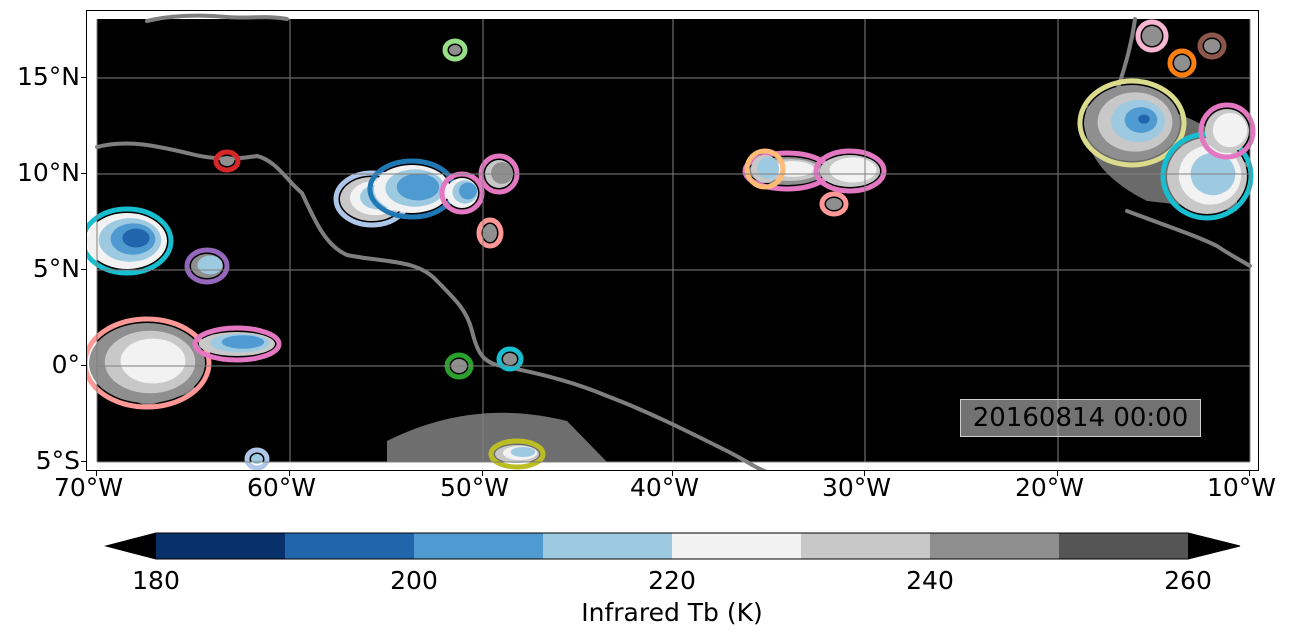  Describe the element at coordinates (89, 487) in the screenshot. I see `lon-tick-label: 70°W` at that location.